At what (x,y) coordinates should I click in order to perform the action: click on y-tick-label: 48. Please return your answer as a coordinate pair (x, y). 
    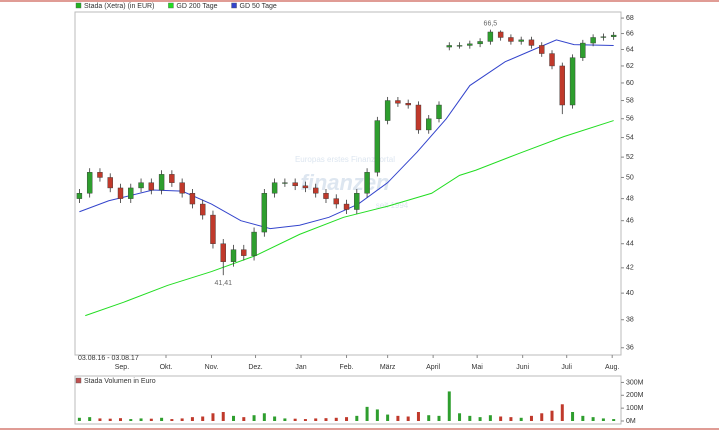
    Looking at the image, I should click on (630, 198).